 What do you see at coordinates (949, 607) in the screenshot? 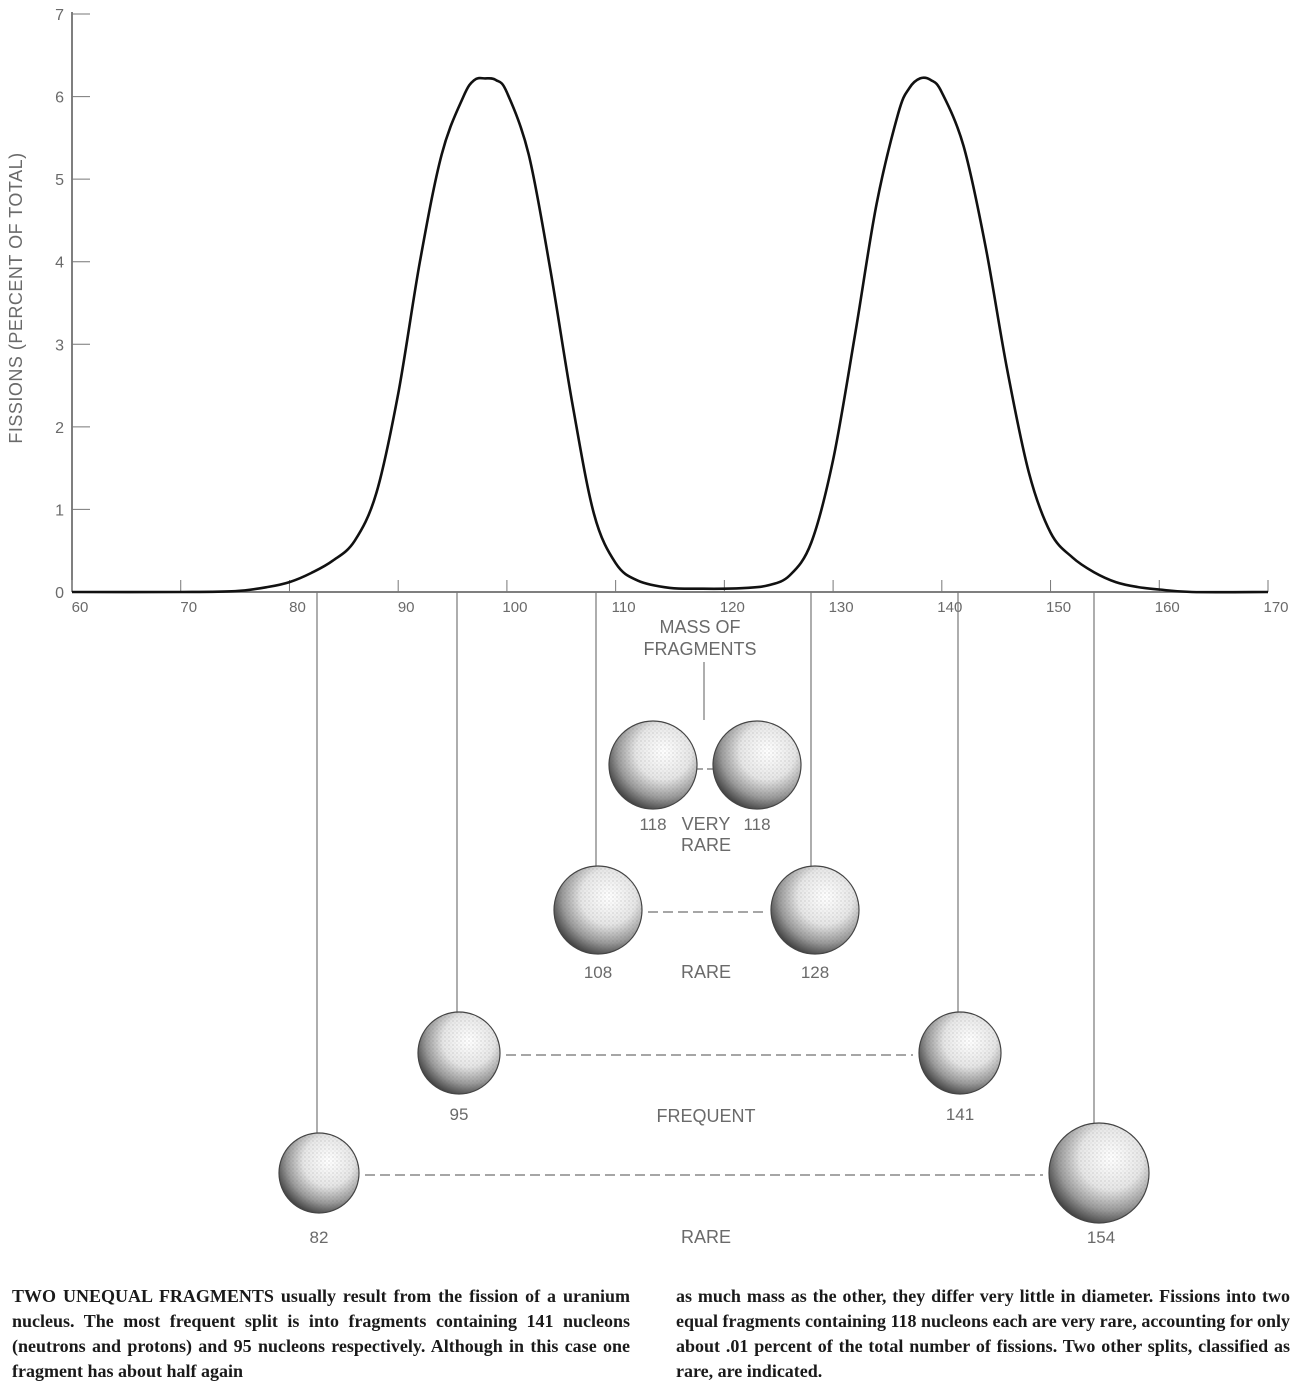
I see `x-tick-label: 140` at bounding box center [949, 607].